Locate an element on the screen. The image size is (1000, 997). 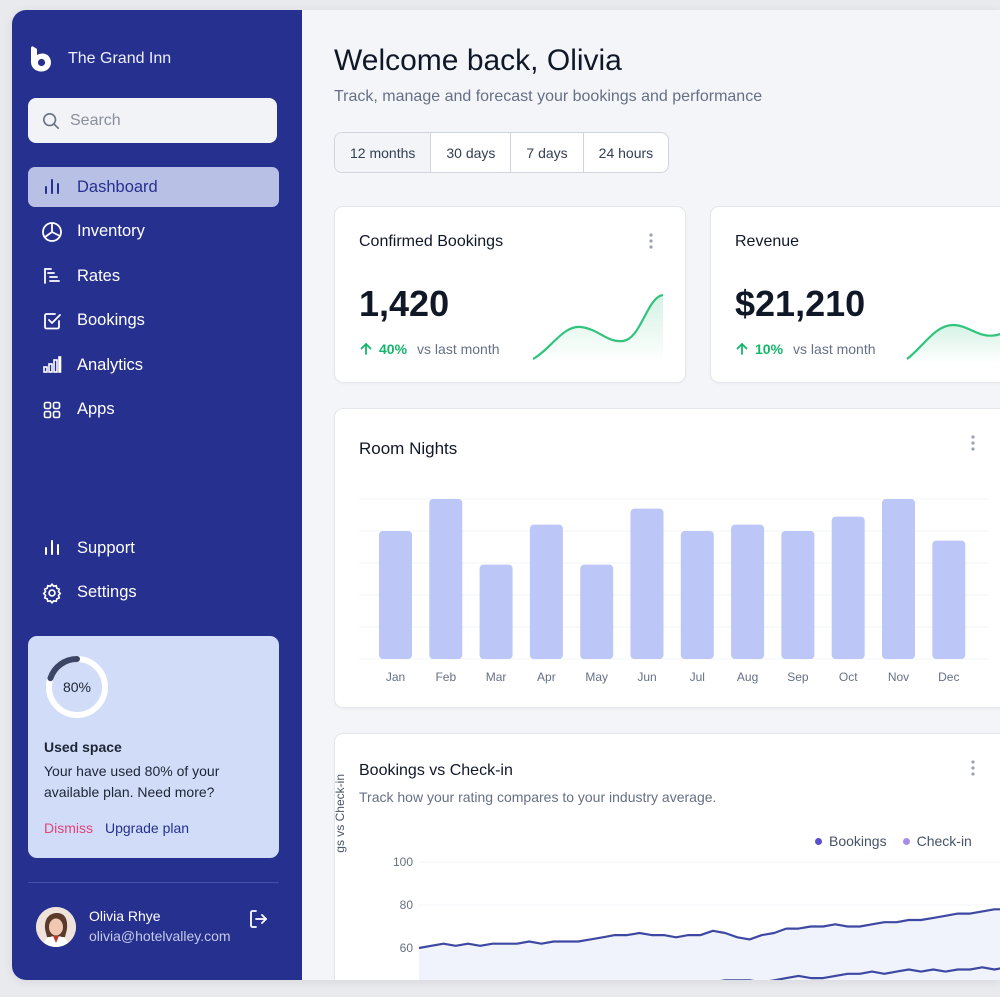
search-box is located at coordinates (152, 120).